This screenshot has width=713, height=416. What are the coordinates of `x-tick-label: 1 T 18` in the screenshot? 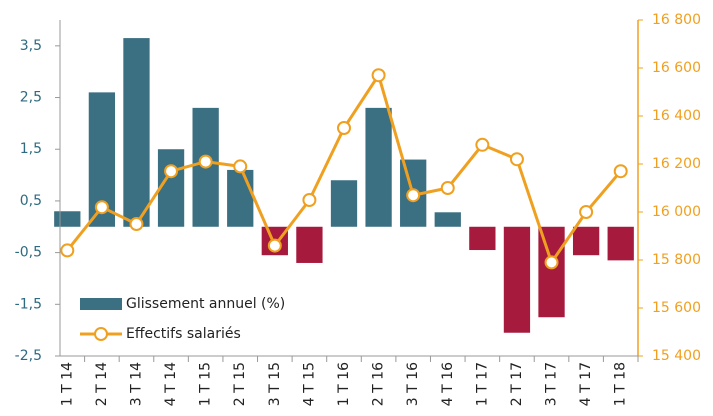 It's located at (621, 384).